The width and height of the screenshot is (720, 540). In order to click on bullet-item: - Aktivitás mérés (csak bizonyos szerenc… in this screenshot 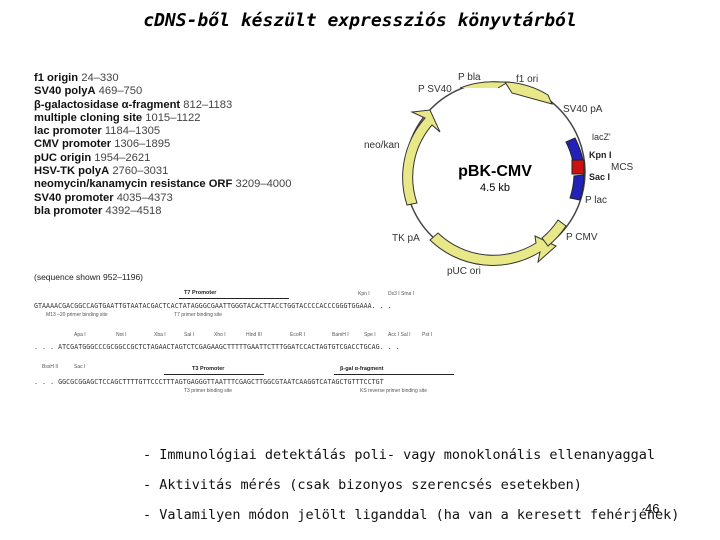, I will do `click(362, 485)`.